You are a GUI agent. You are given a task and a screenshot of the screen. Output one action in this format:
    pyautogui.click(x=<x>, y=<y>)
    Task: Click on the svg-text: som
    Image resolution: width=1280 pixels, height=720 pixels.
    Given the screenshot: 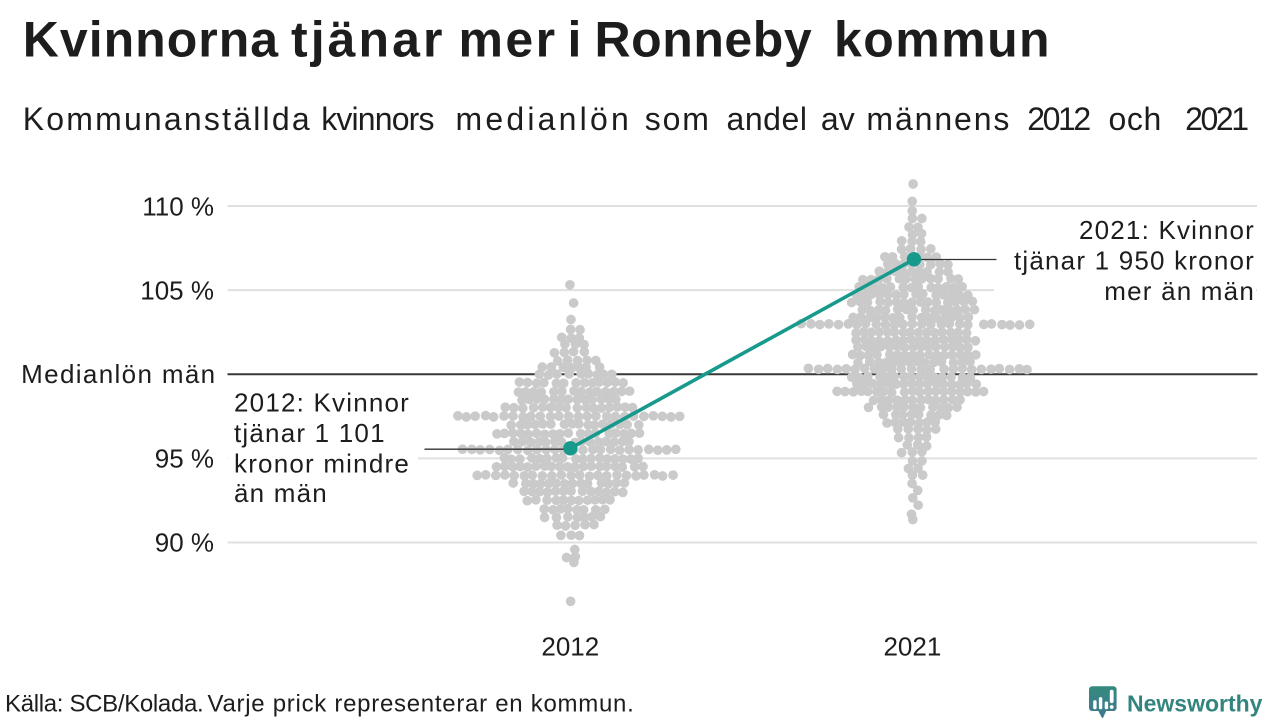 What is the action you would take?
    pyautogui.click(x=678, y=119)
    